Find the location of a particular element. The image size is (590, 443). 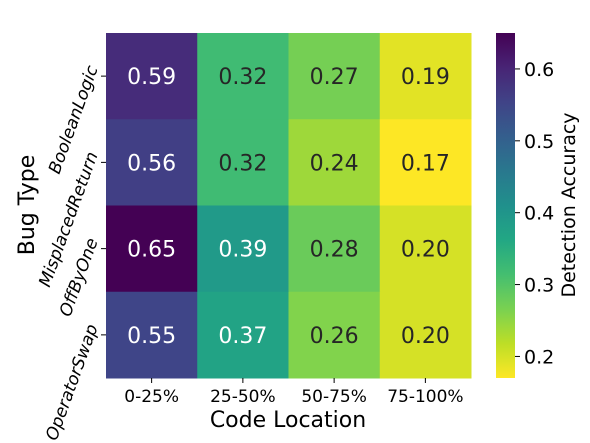

colorbar-title: Detection Accuracy is located at coordinates (569, 204).